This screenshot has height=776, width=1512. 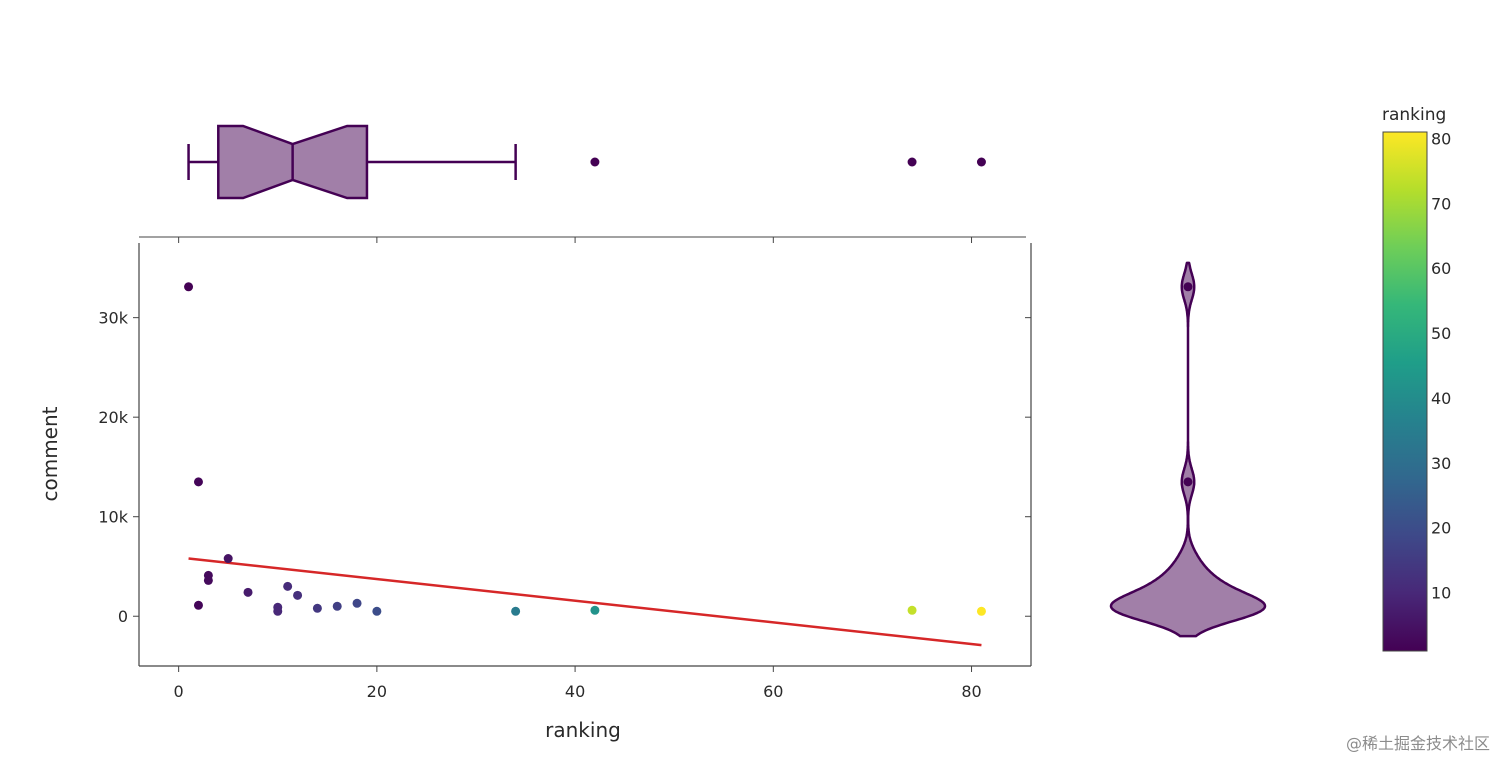 What do you see at coordinates (1441, 203) in the screenshot?
I see `colorbar-tick-label: 70` at bounding box center [1441, 203].